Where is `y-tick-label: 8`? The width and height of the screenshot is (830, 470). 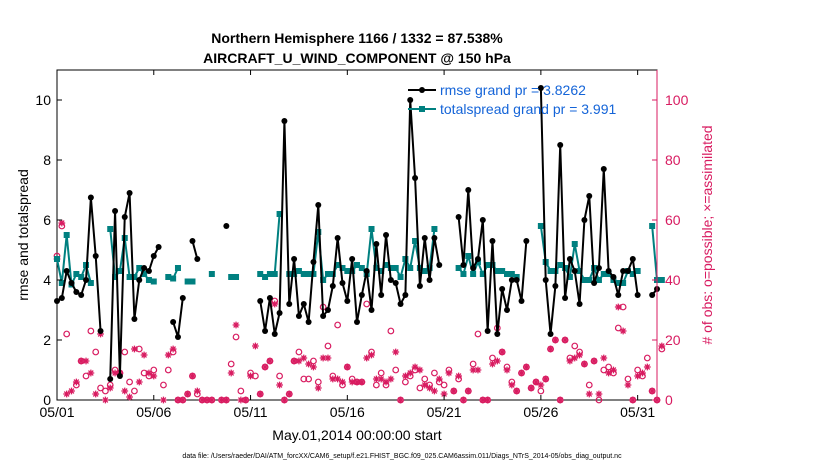 y-tick-label: 8 is located at coordinates (47, 160).